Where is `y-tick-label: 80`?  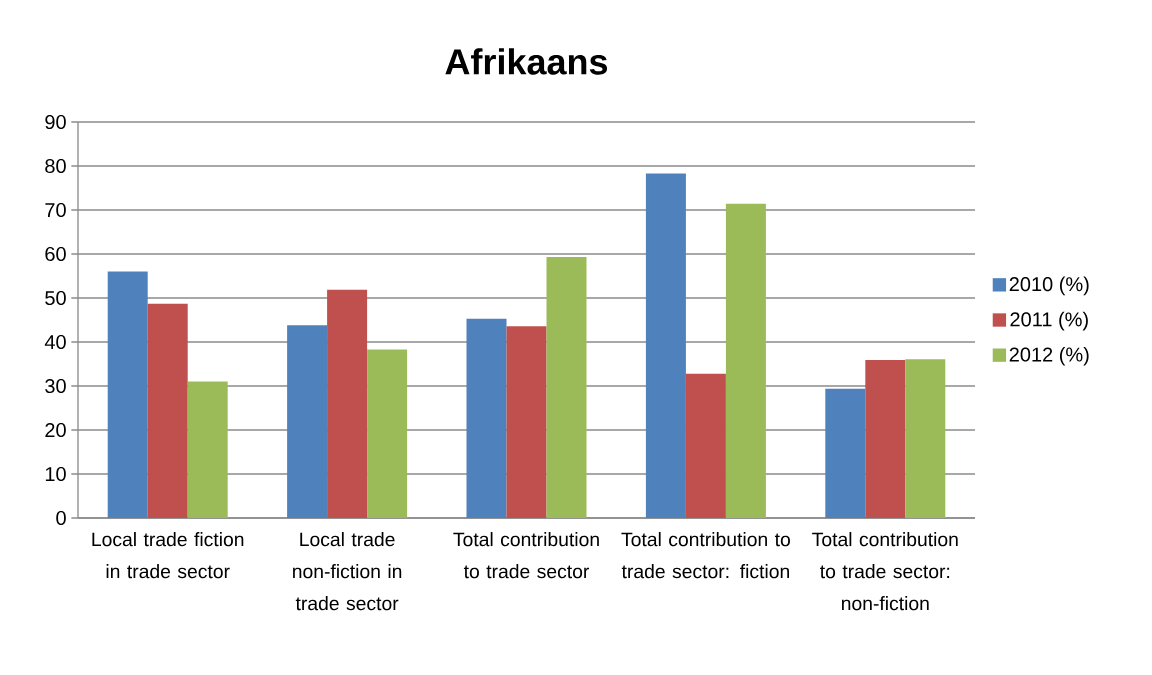
y-tick-label: 80 is located at coordinates (55, 166).